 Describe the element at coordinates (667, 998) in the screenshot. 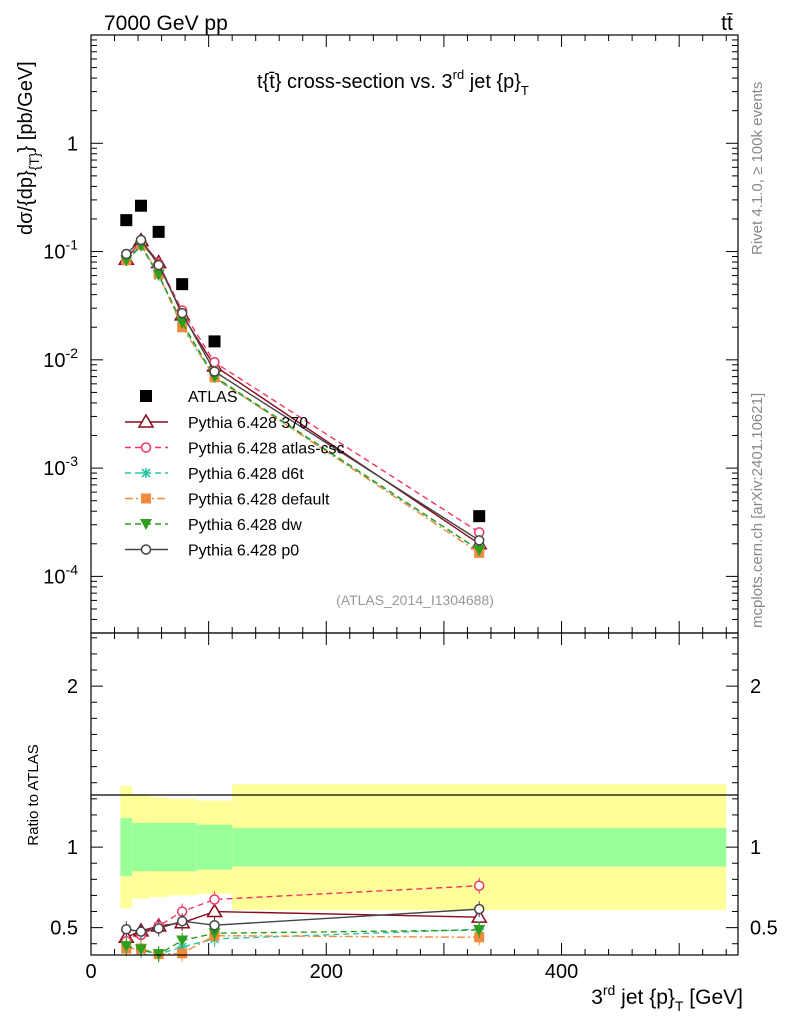

I see `x-axis-label: 3rd jet {p}T [GeV]` at that location.